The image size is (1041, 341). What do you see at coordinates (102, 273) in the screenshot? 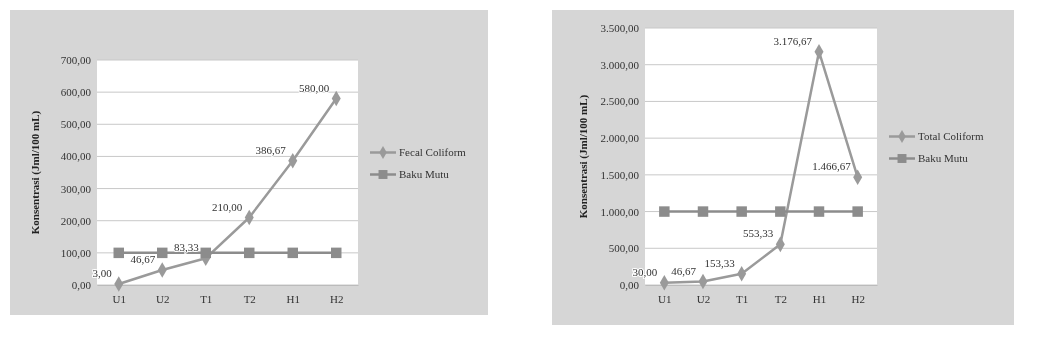
I see `data-label: 3,00` at bounding box center [102, 273].